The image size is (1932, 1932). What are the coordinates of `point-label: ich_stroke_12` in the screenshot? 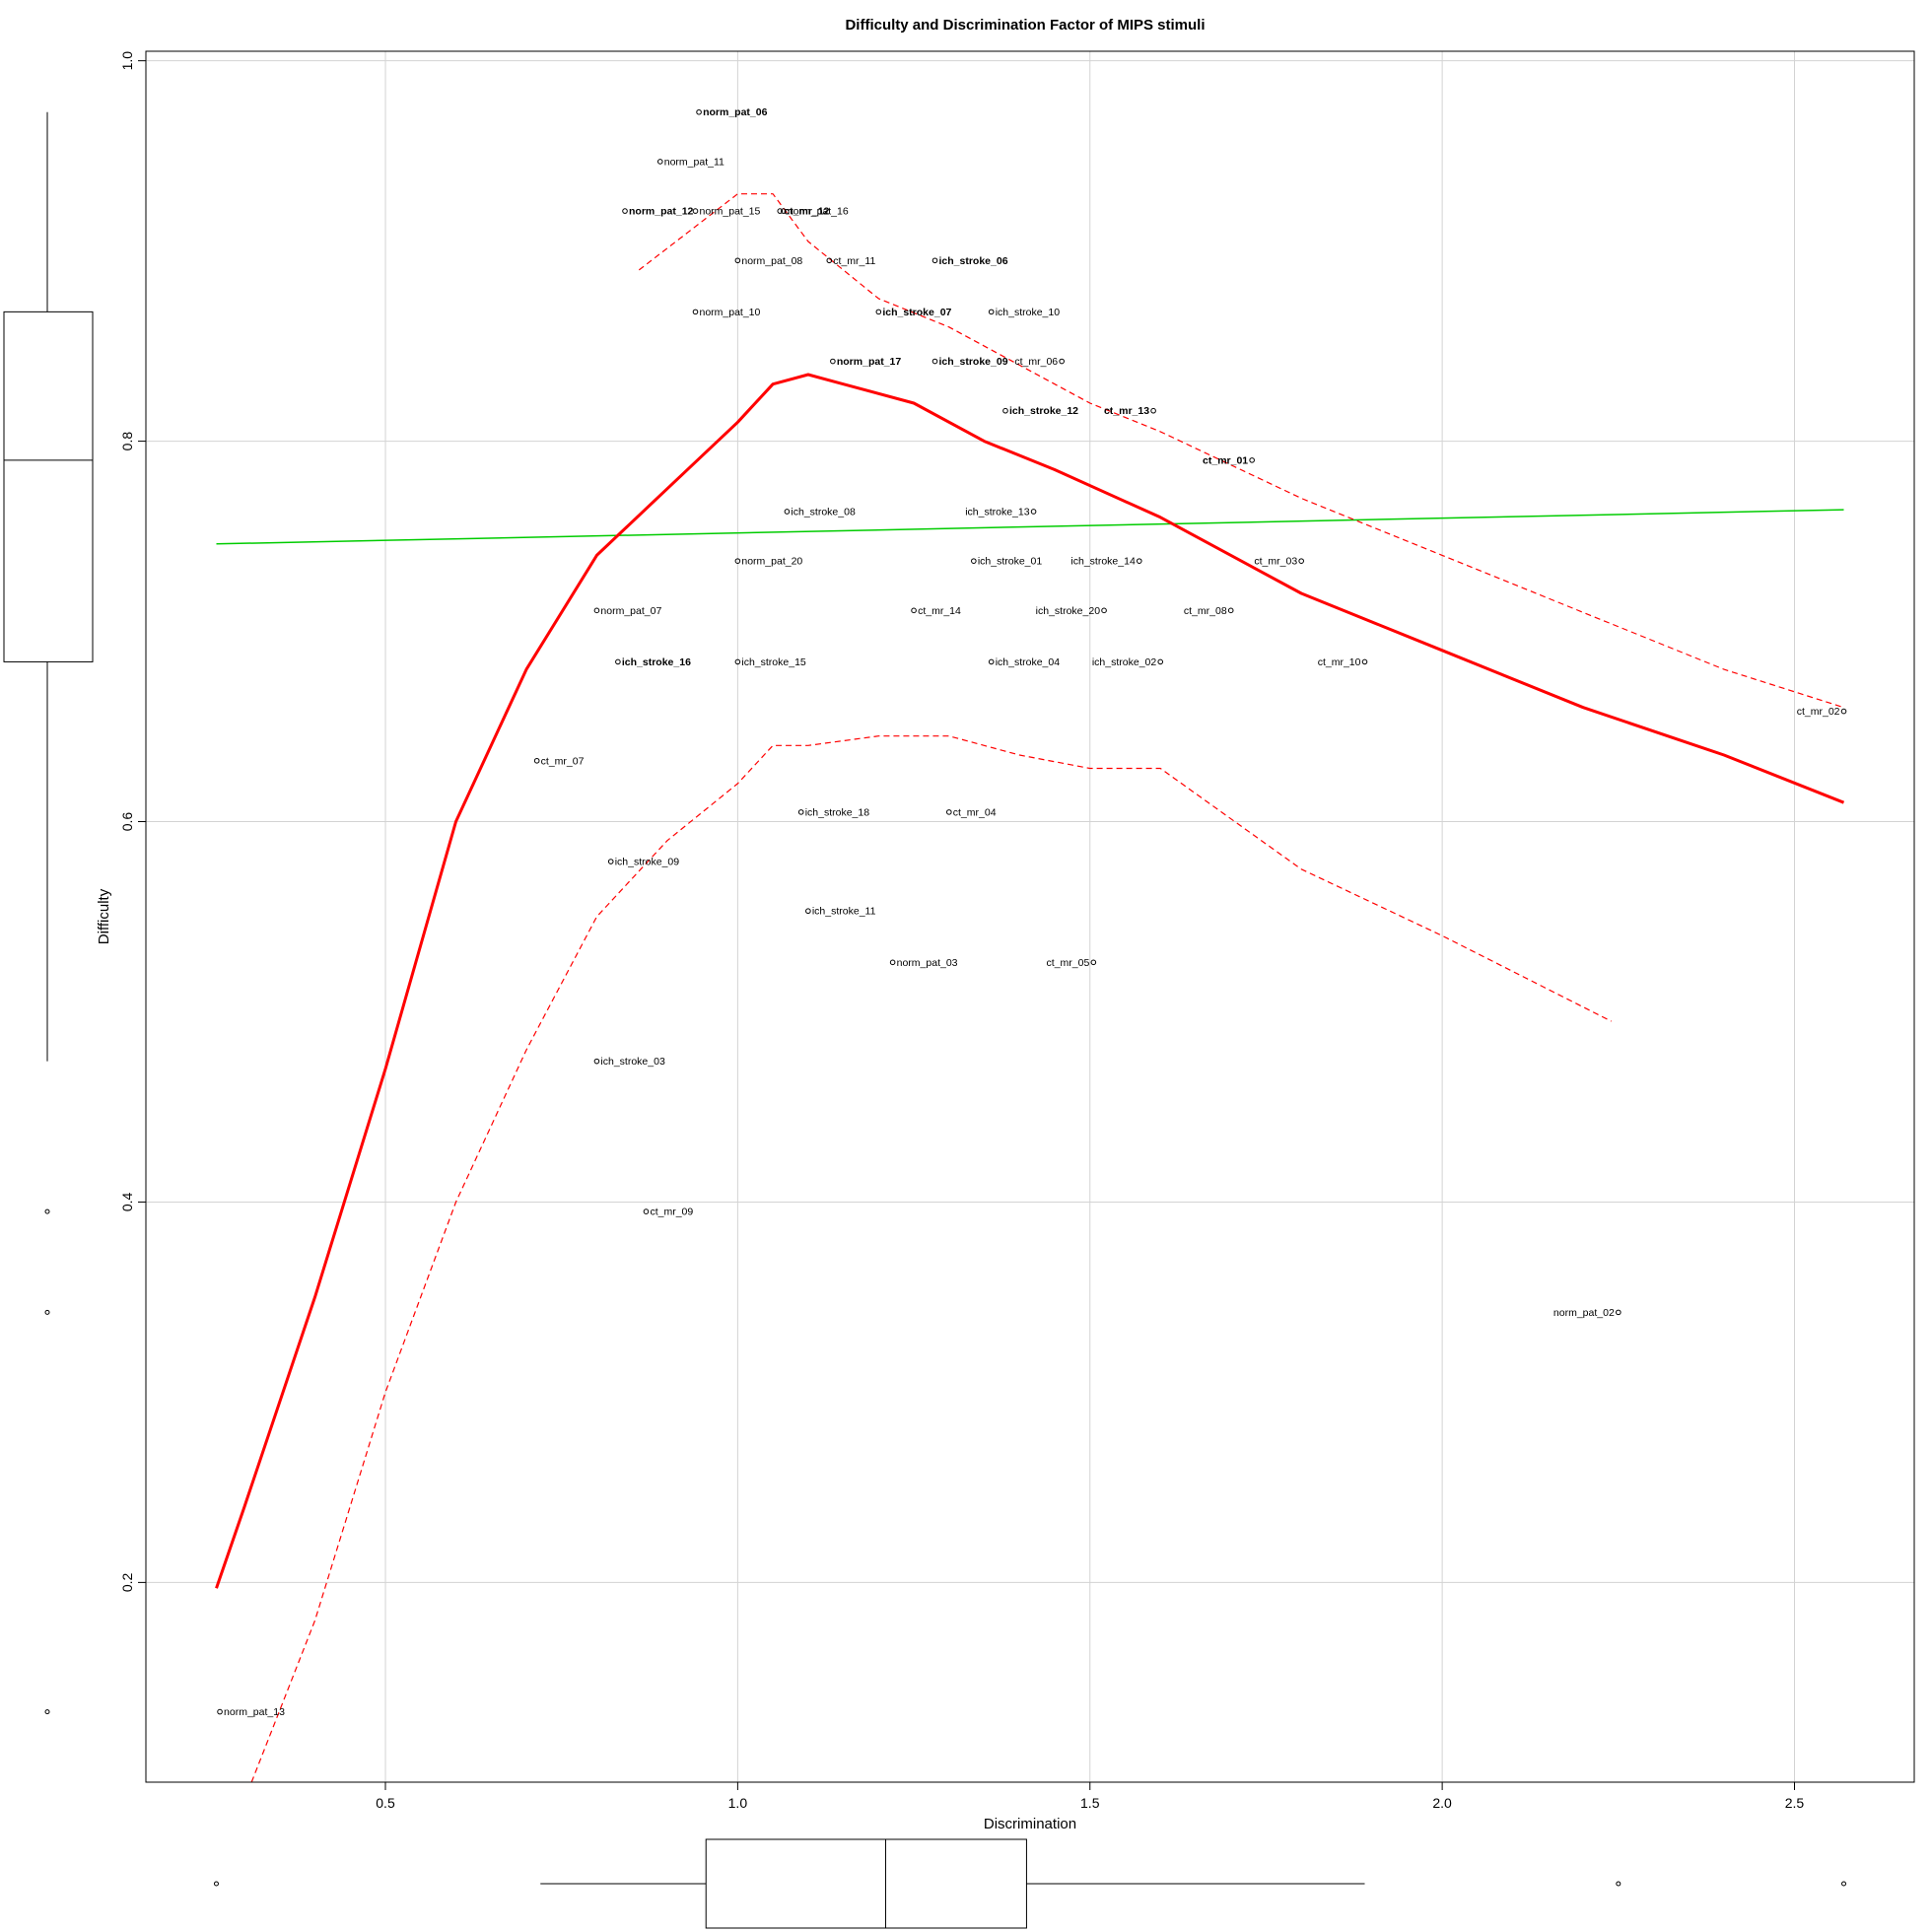 It's located at (1044, 411).